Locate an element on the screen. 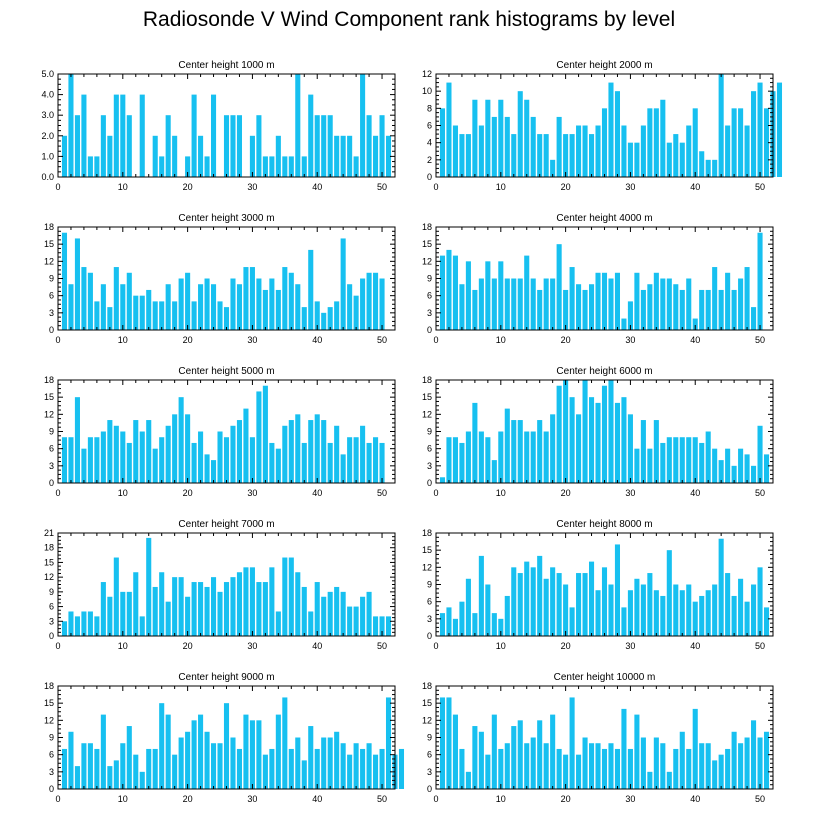 The image size is (818, 824). y-tick-label: 2.0 is located at coordinates (47, 136).